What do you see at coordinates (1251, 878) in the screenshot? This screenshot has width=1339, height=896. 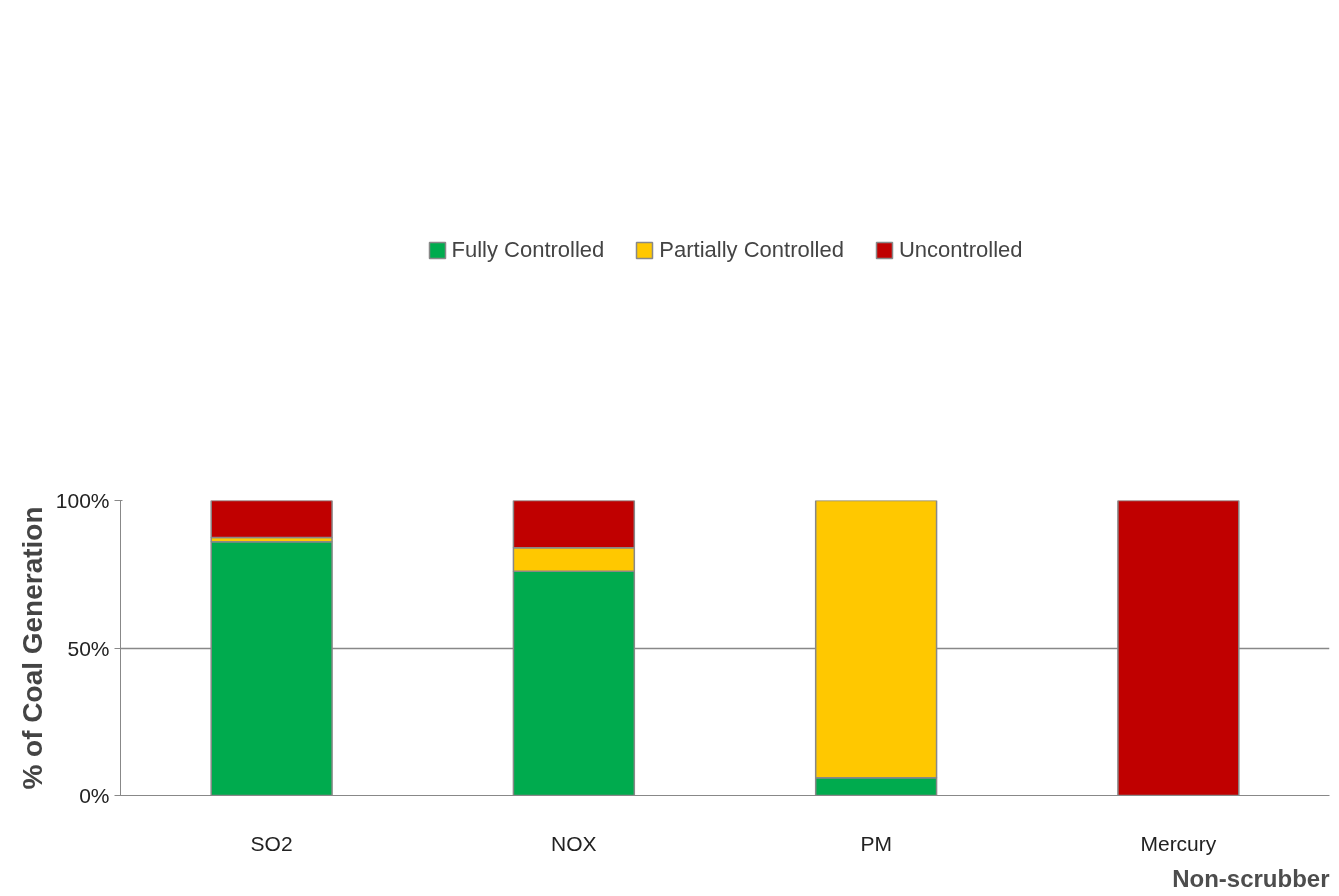 I see `text: Non-scrubber` at bounding box center [1251, 878].